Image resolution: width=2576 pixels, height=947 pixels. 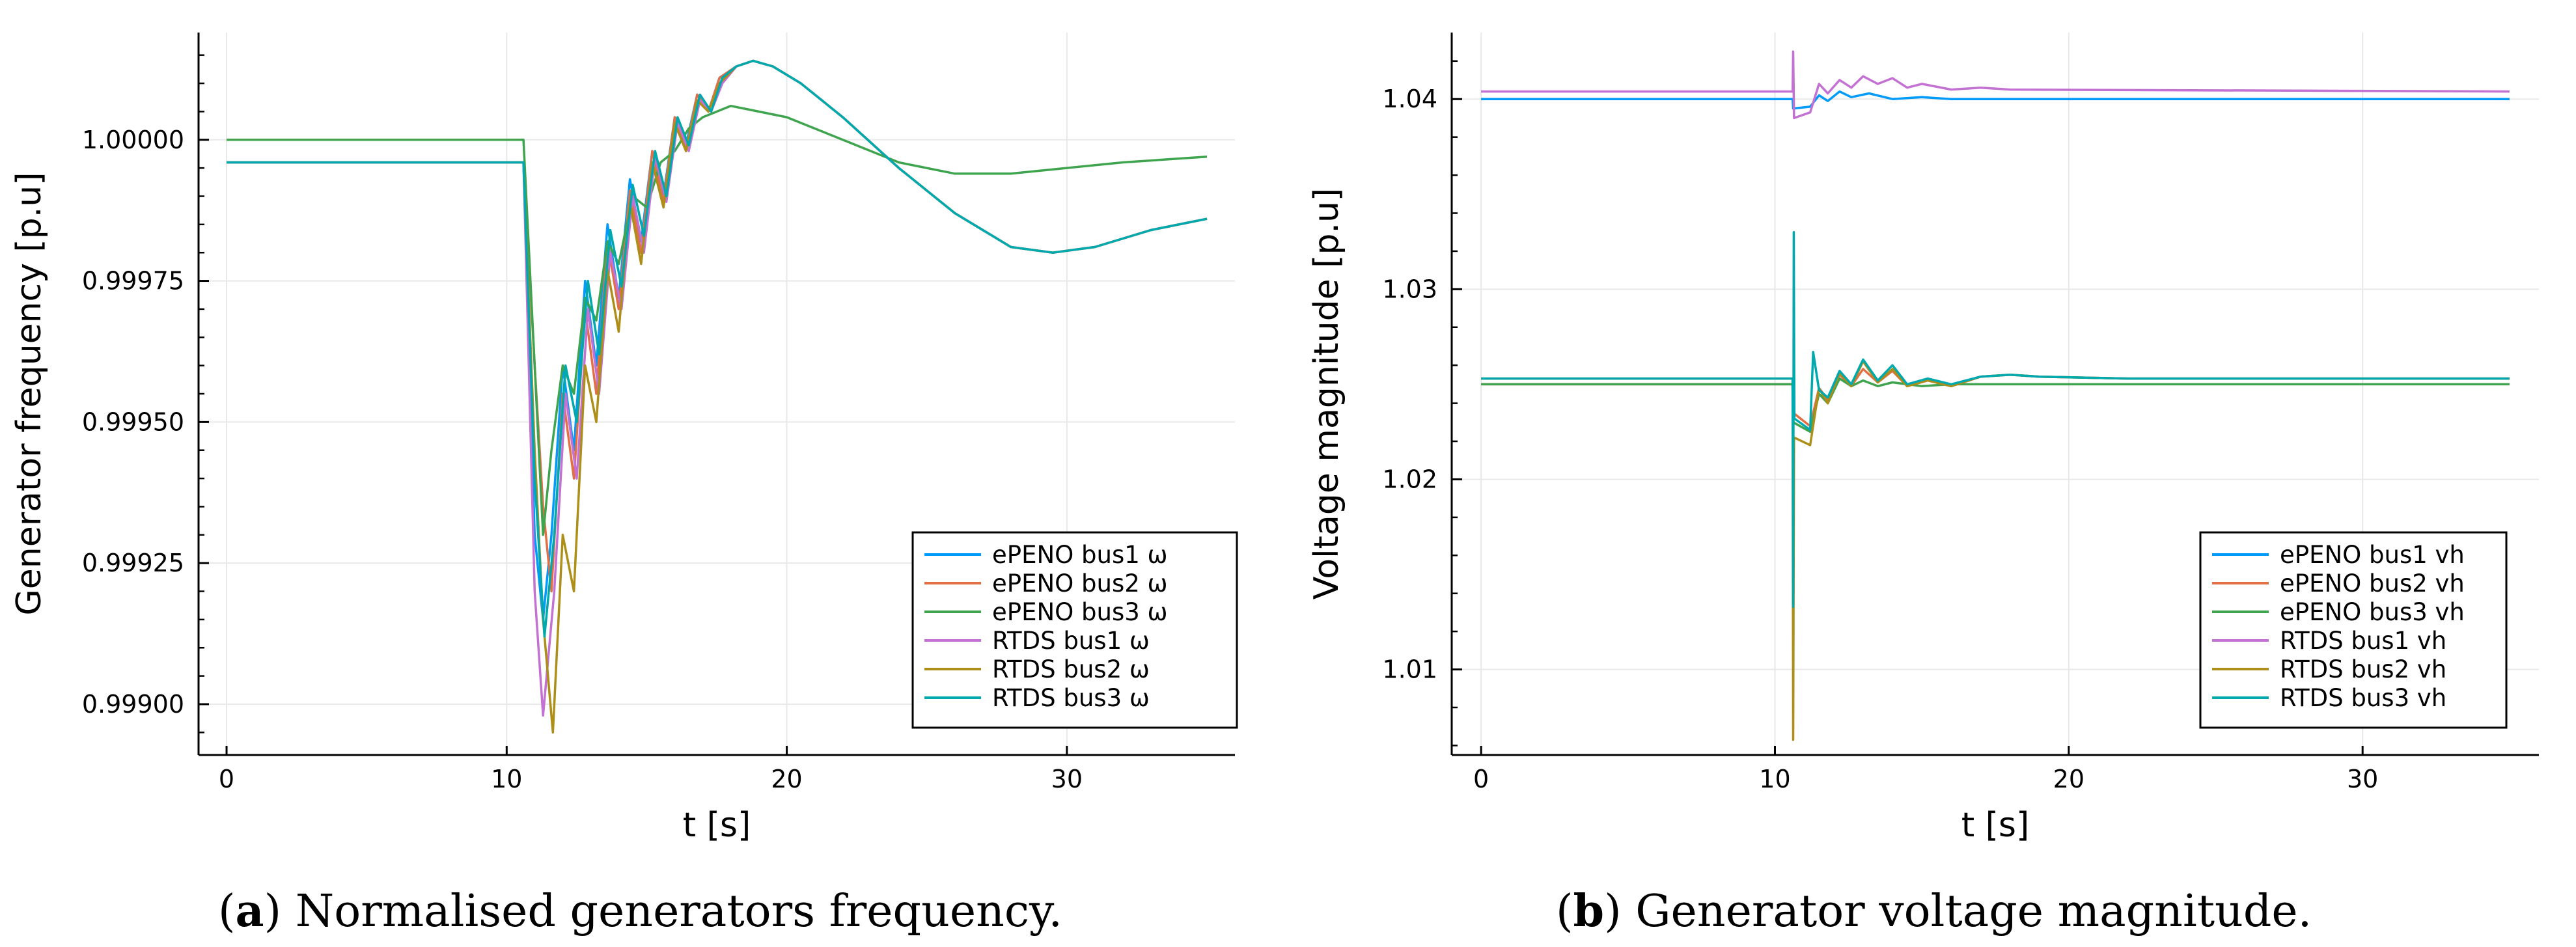 I want to click on y-tick-label: 0.99925, so click(x=133, y=563).